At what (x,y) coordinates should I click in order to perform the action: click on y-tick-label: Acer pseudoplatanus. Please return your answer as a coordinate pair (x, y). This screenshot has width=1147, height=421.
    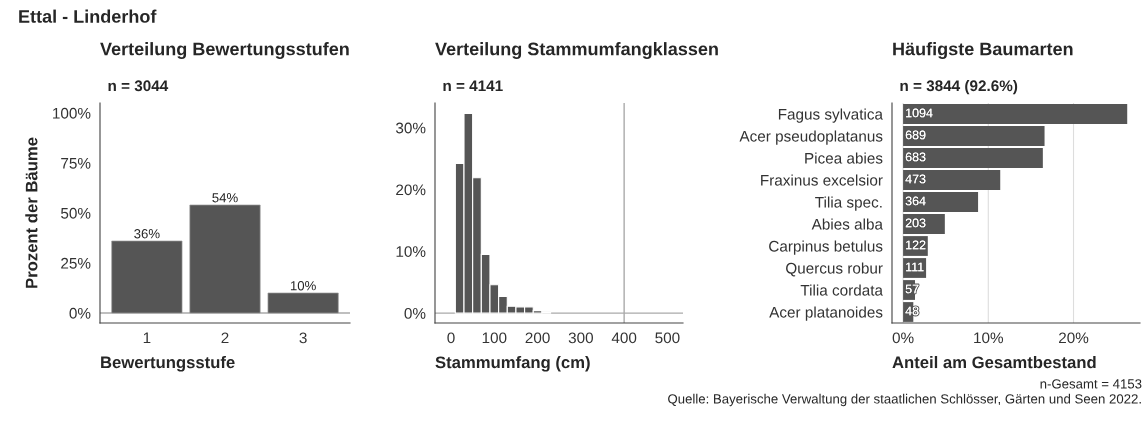
    Looking at the image, I should click on (811, 137).